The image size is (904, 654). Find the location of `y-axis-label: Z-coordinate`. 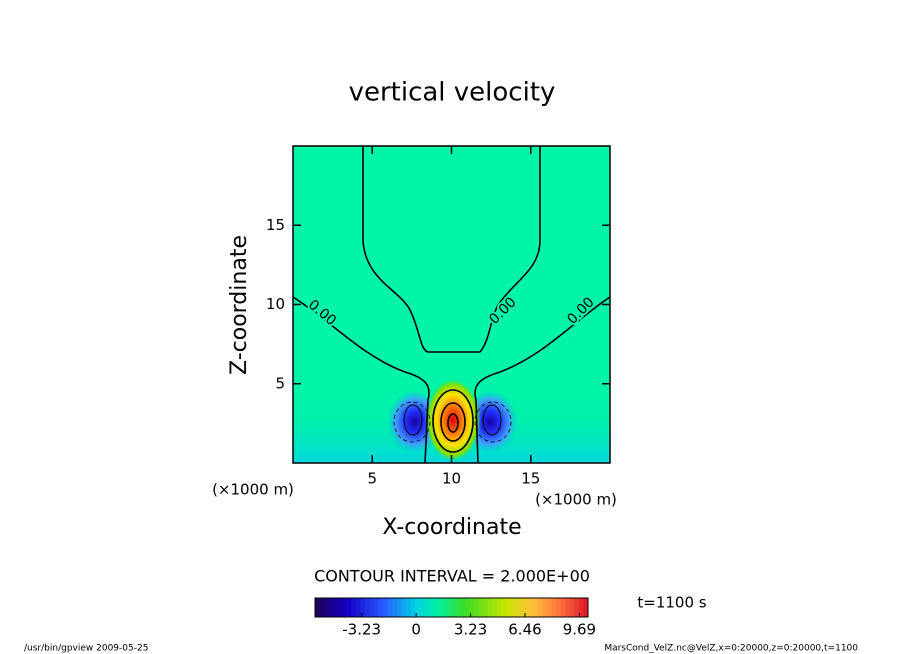

y-axis-label: Z-coordinate is located at coordinates (239, 305).